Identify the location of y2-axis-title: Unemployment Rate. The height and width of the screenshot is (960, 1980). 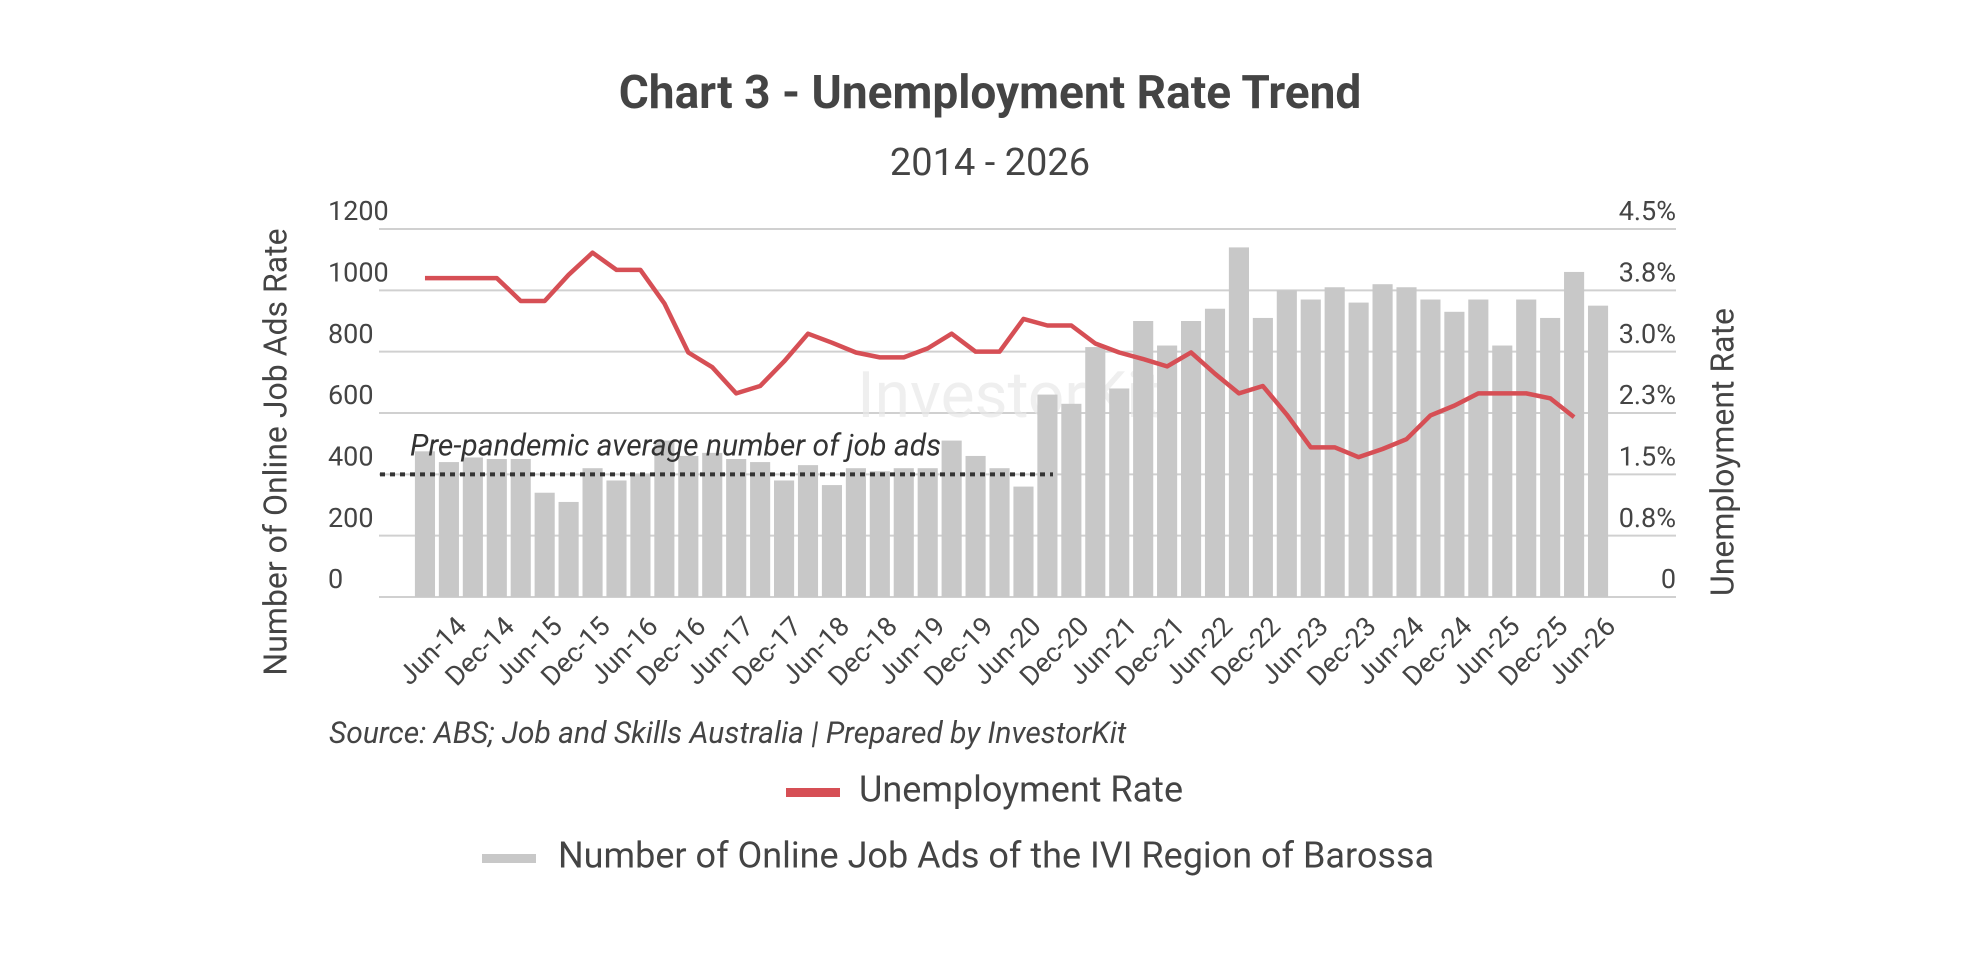
(1722, 452).